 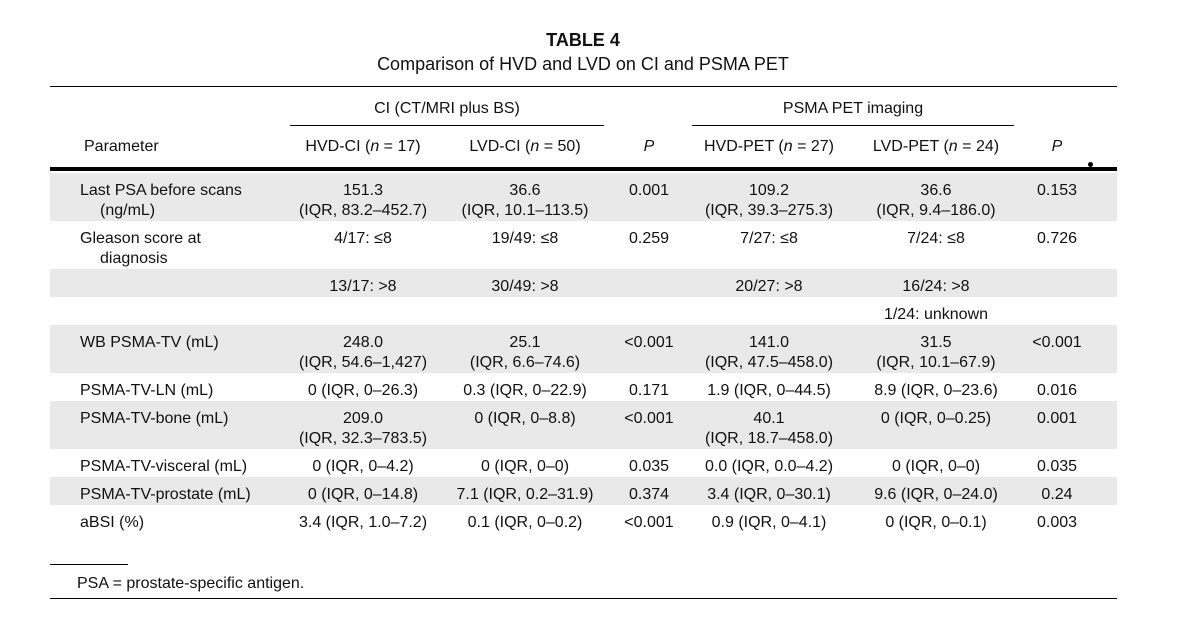 I want to click on cell-line: 16/24: >8, so click(x=936, y=286).